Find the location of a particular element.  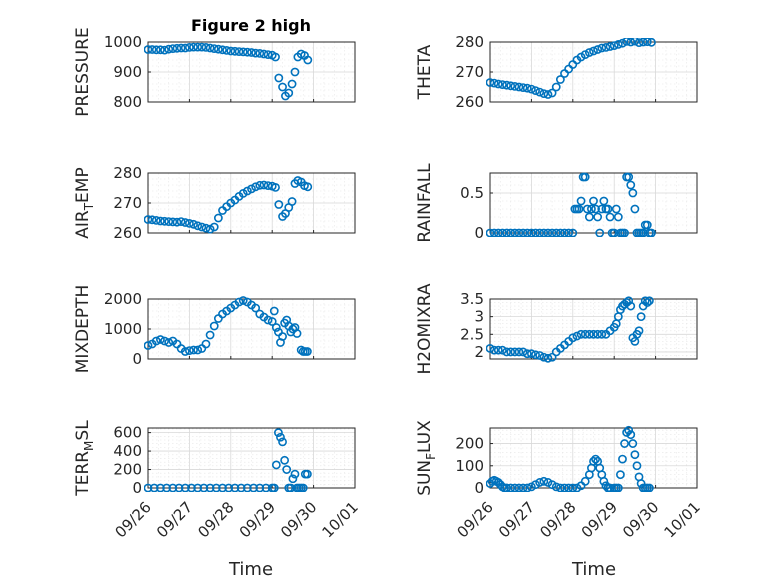

y-axis-label: THETA is located at coordinates (425, 72).